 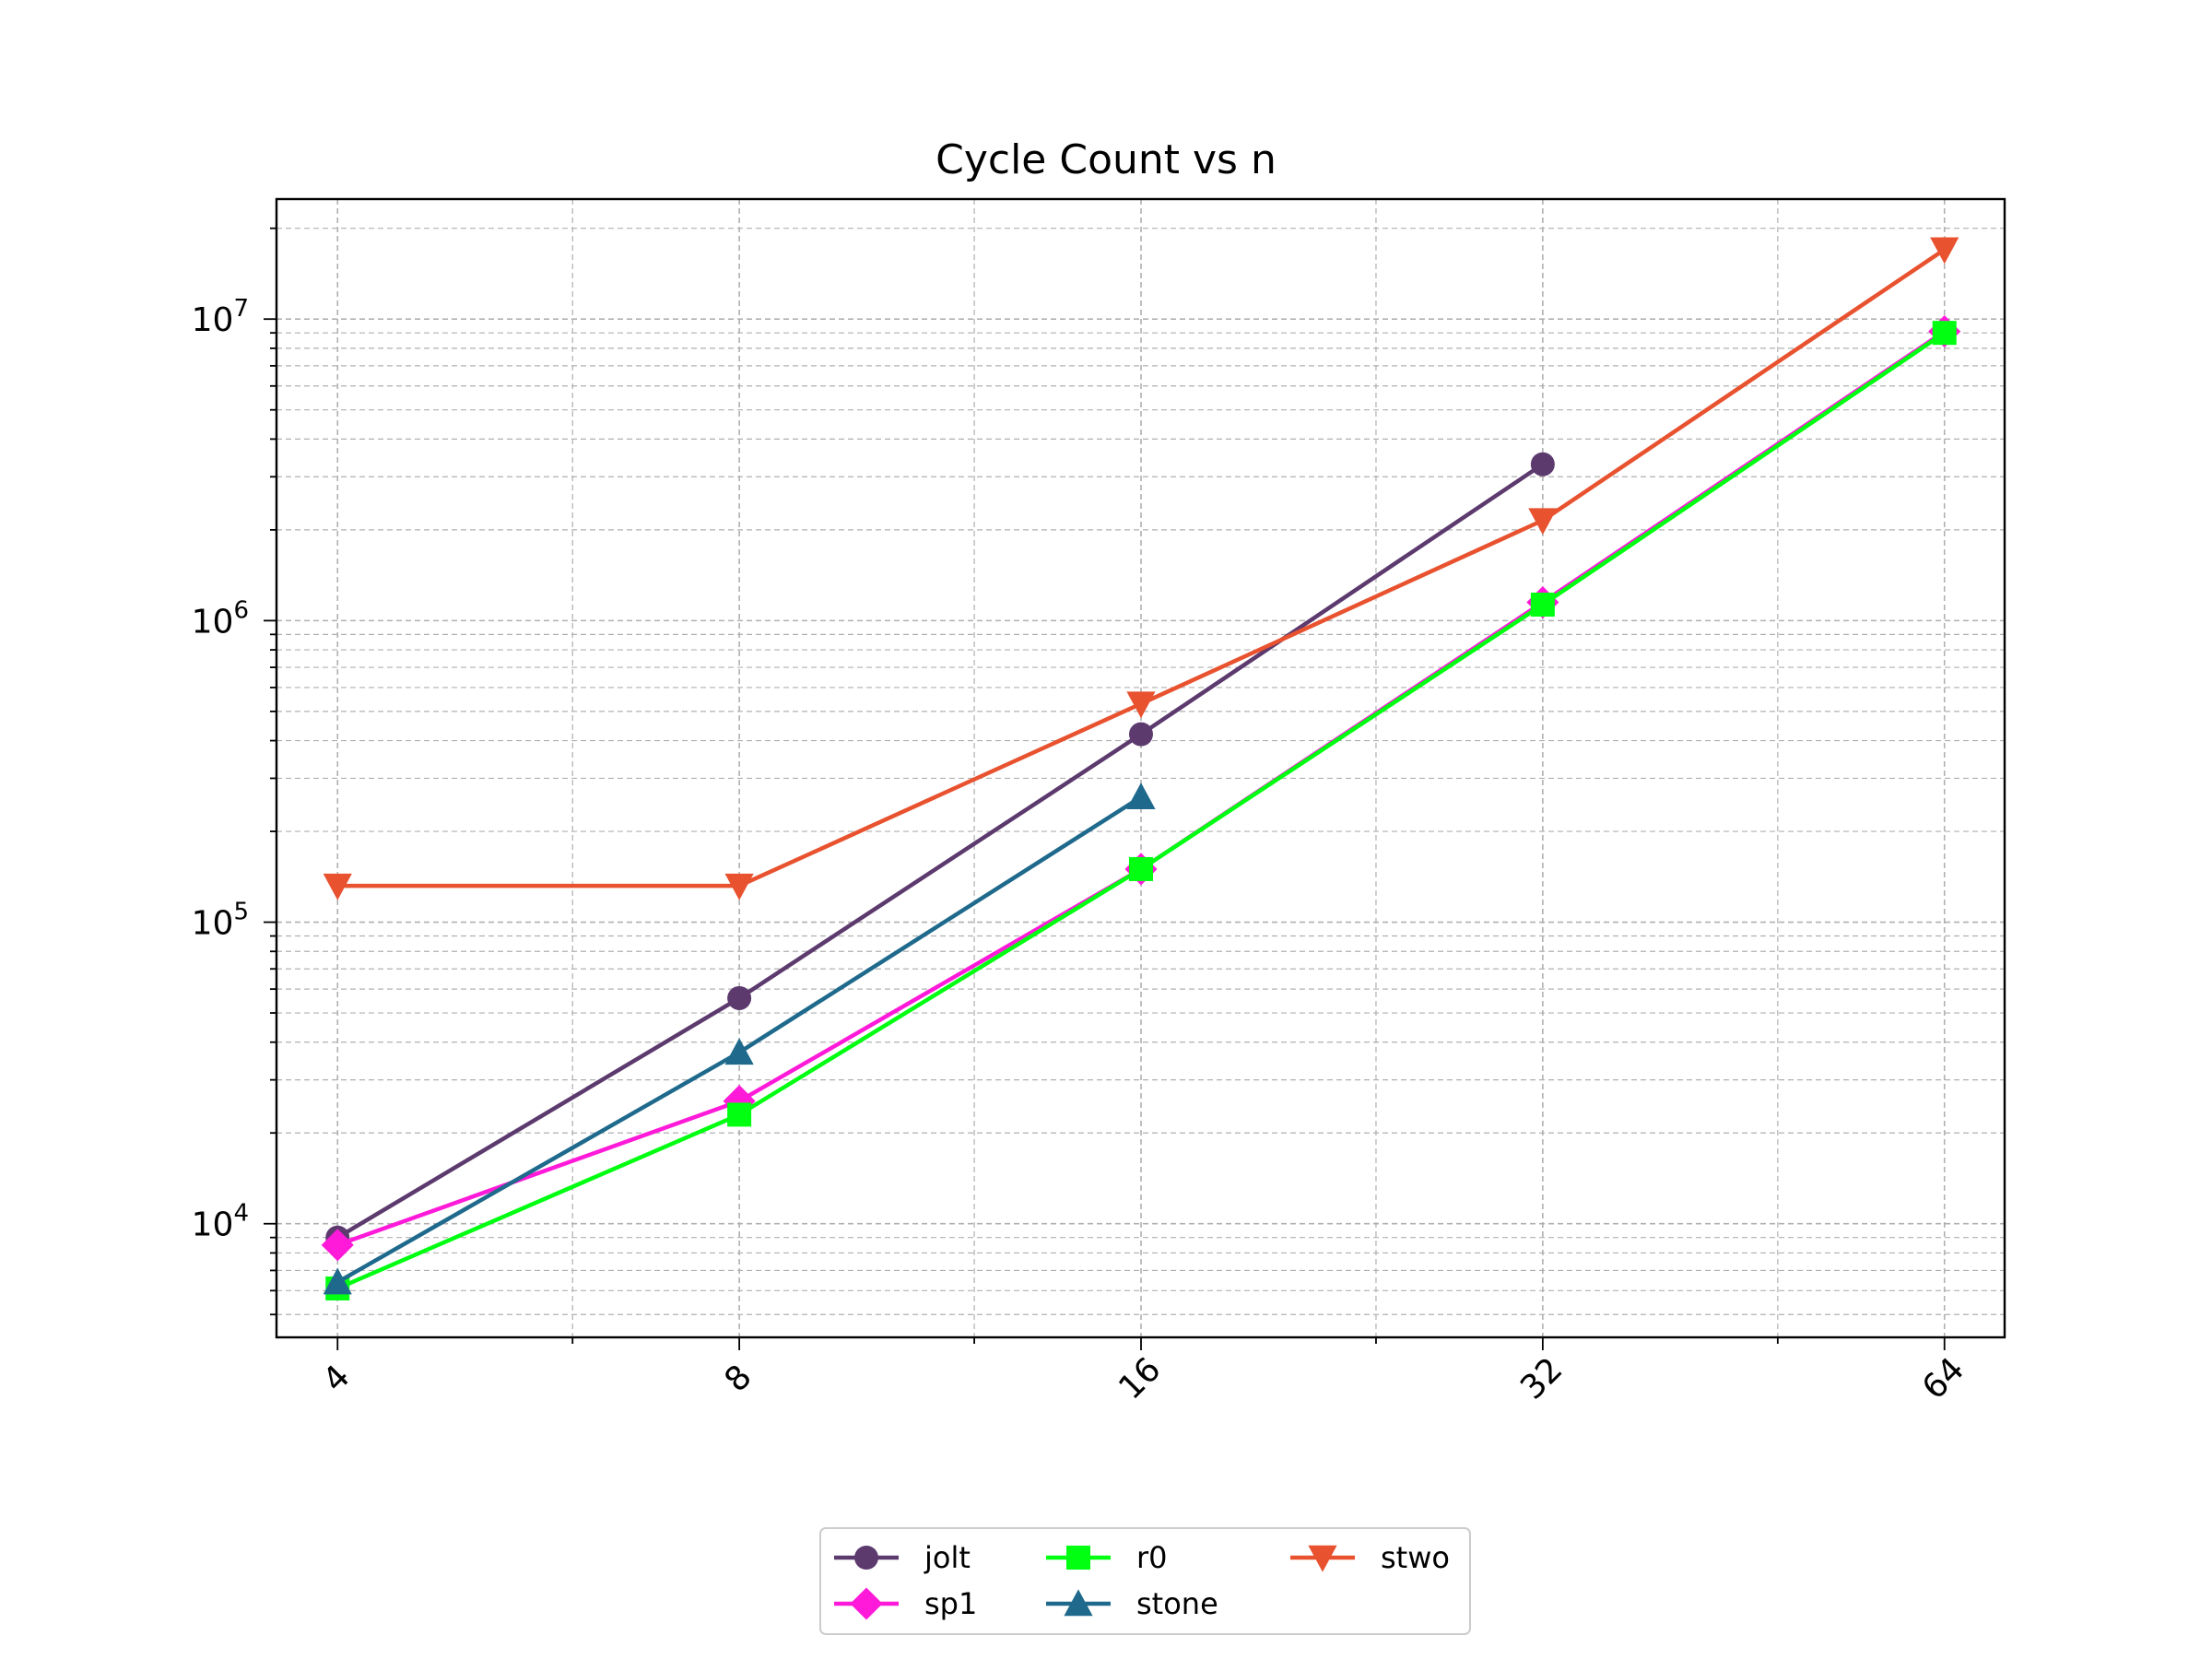 What do you see at coordinates (950, 1603) in the screenshot?
I see `legend-label: sp1` at bounding box center [950, 1603].